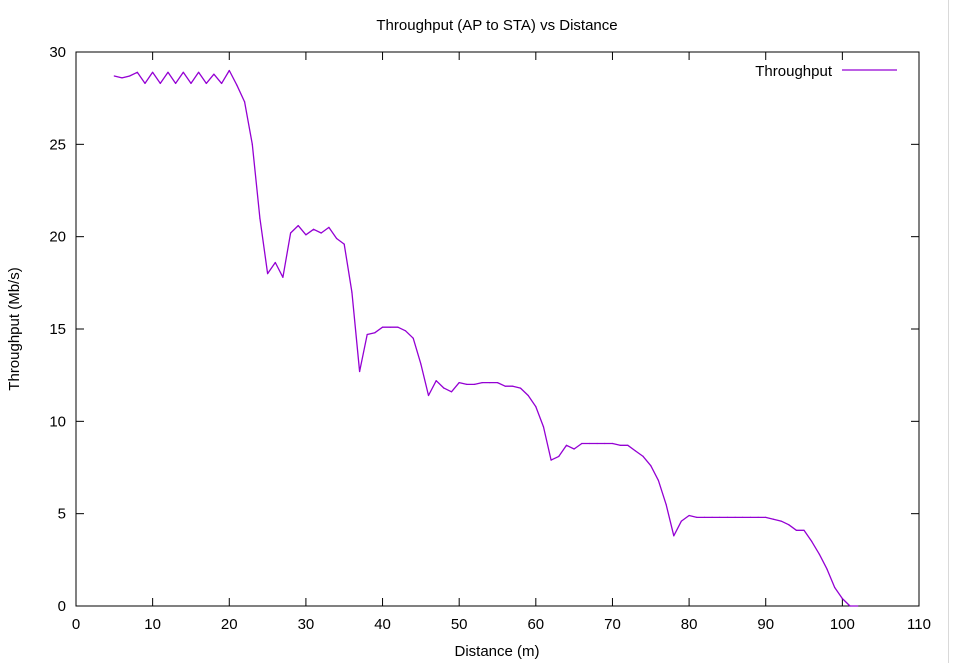 The width and height of the screenshot is (956, 663). I want to click on x-axis-label: Distance (m), so click(496, 651).